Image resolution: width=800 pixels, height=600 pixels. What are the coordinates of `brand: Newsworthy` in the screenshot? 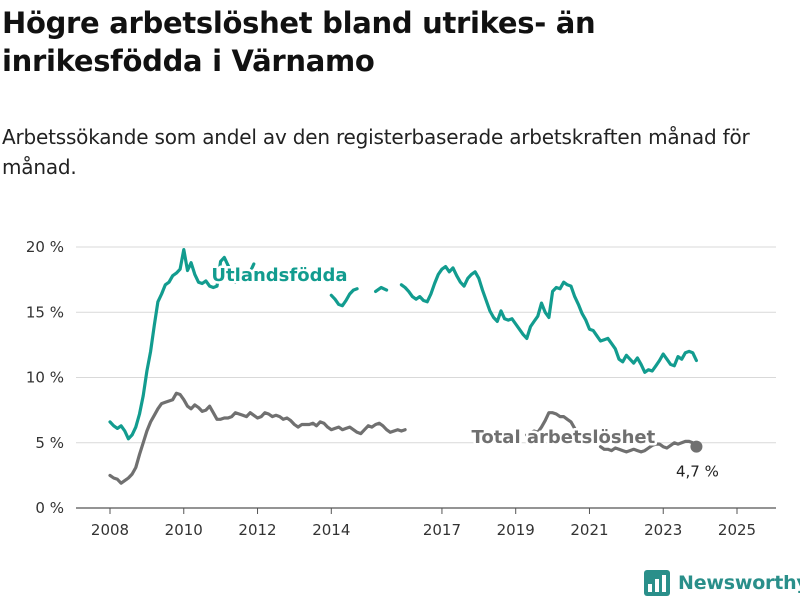 It's located at (722, 583).